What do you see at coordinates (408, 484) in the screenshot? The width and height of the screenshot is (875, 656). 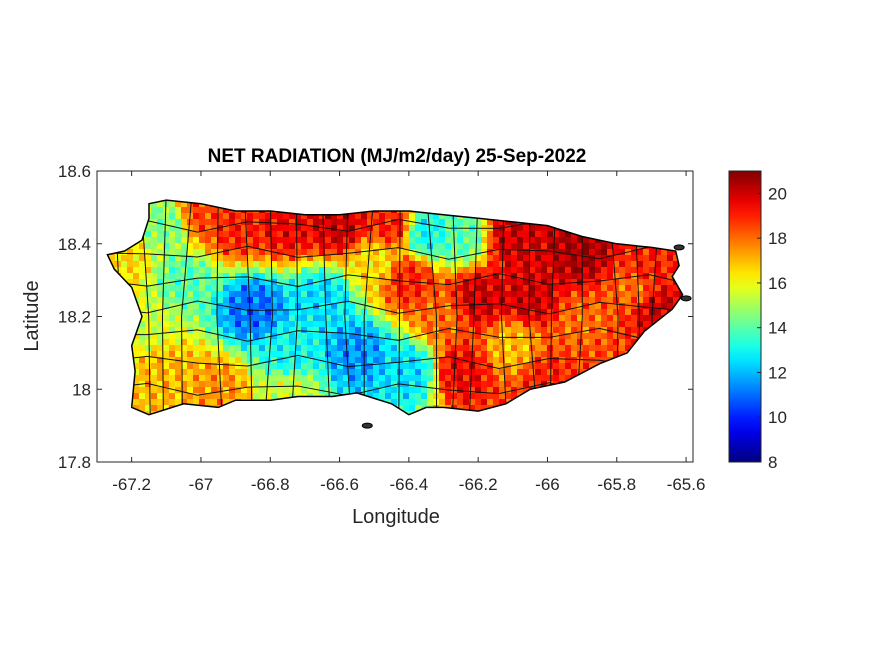 I see `x-tick-label: -66.4` at bounding box center [408, 484].